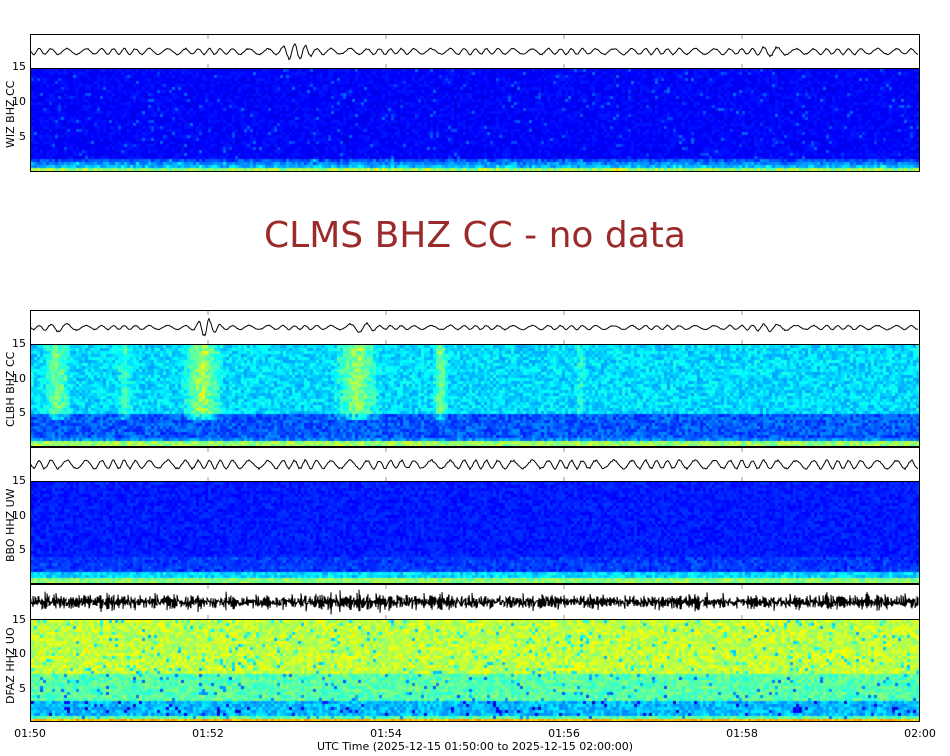 The image size is (950, 756). I want to click on station-label-clbh: CLBH BHZ CC, so click(10, 389).